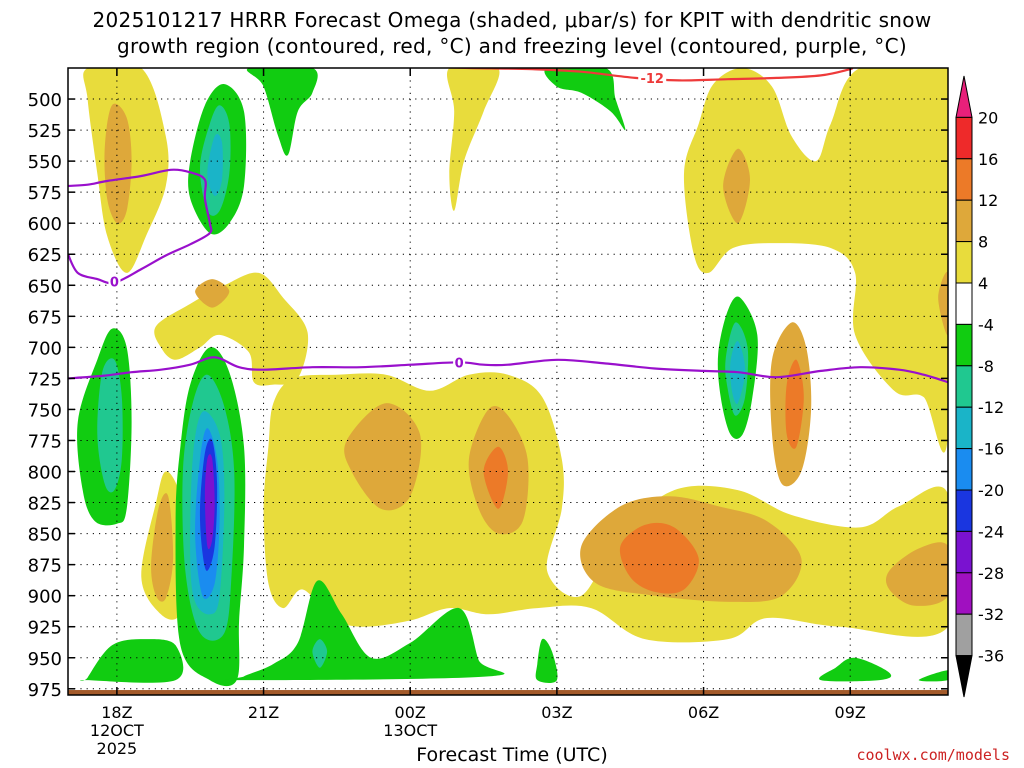 This screenshot has height=768, width=1024. I want to click on freezing-level-lower-contour, so click(508, 370).